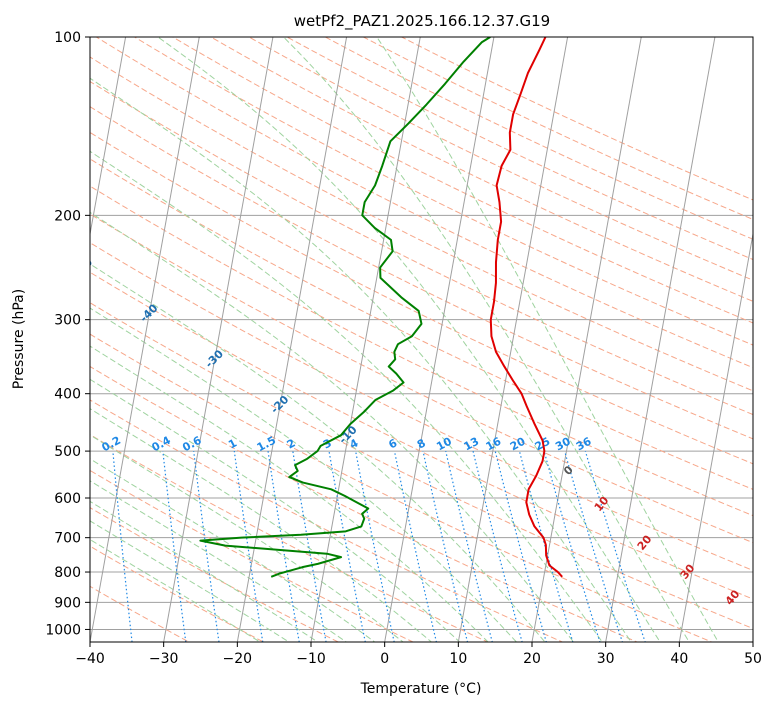 This screenshot has width=775, height=708. I want to click on x-tick-label: −10, so click(311, 659).